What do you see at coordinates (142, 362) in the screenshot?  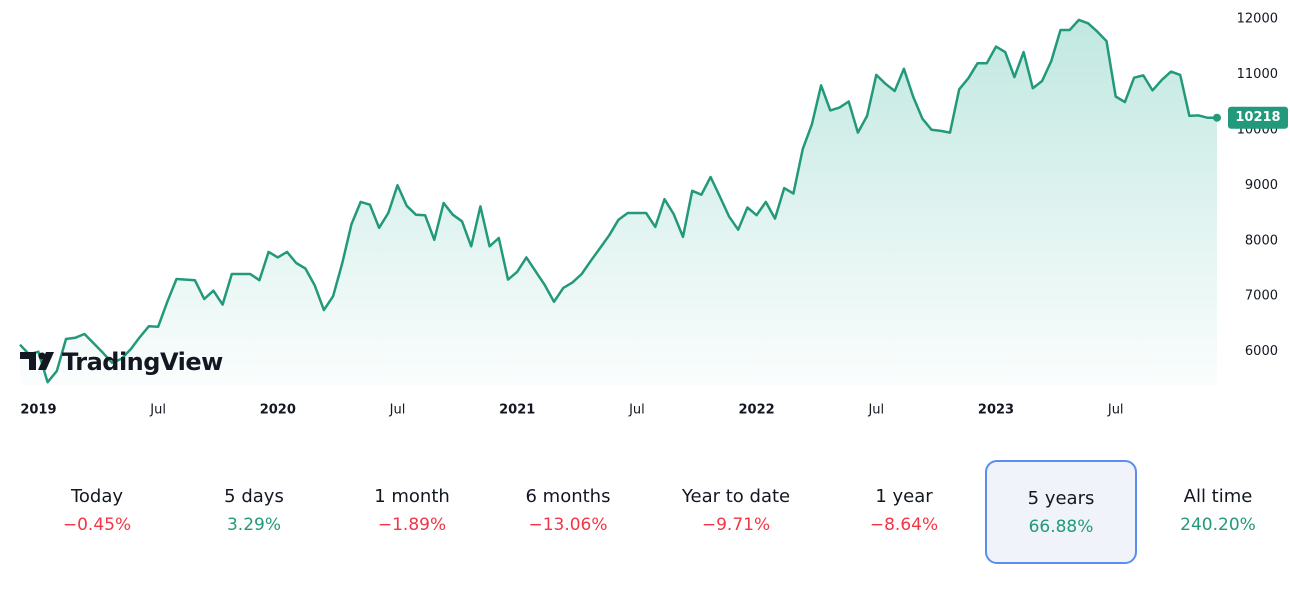 I see `logo-text: TradingView` at bounding box center [142, 362].